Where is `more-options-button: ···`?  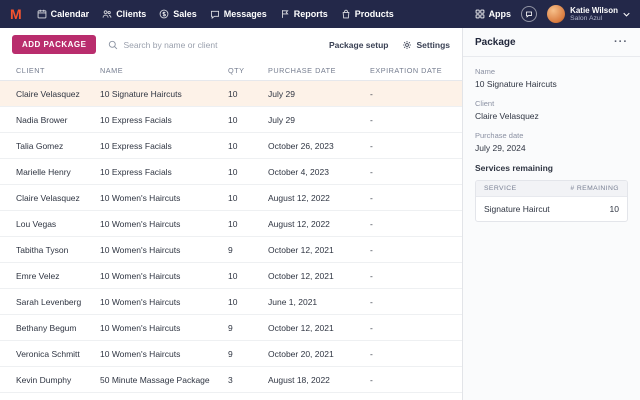
more-options-button: ··· is located at coordinates (621, 42).